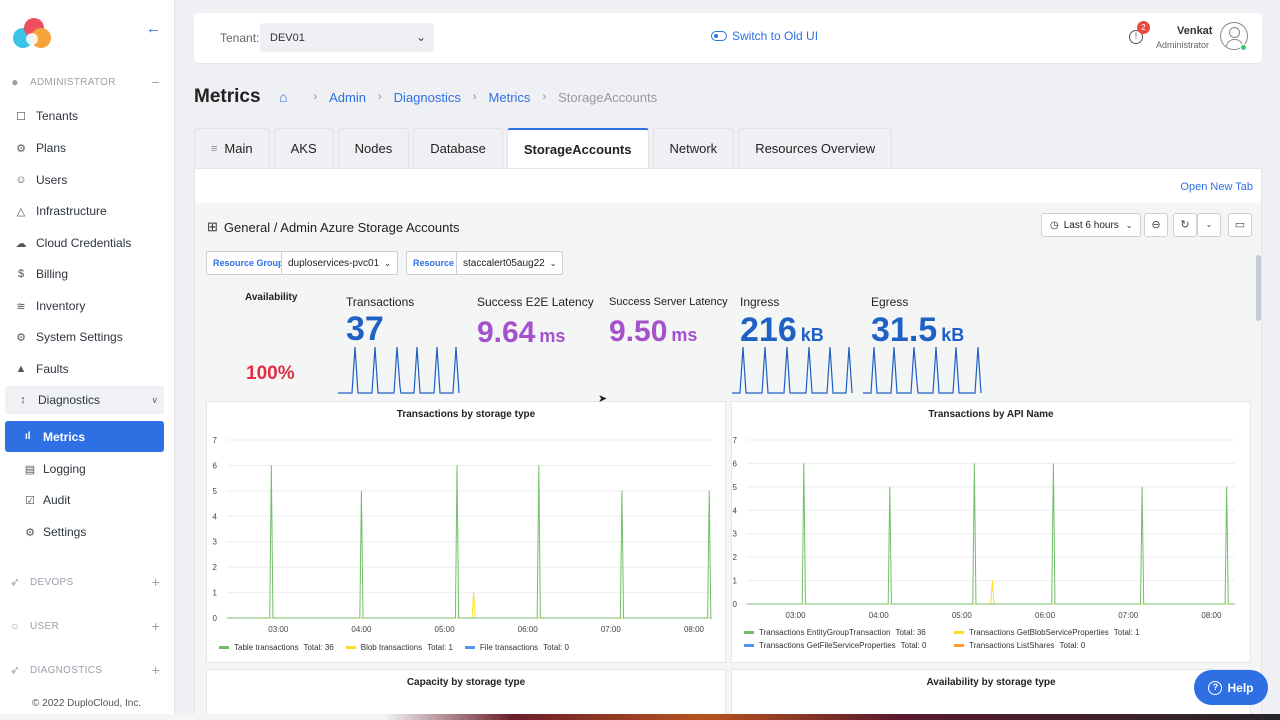 This screenshot has width=1280, height=720. What do you see at coordinates (32, 33) in the screenshot?
I see `duplocloud-logo` at bounding box center [32, 33].